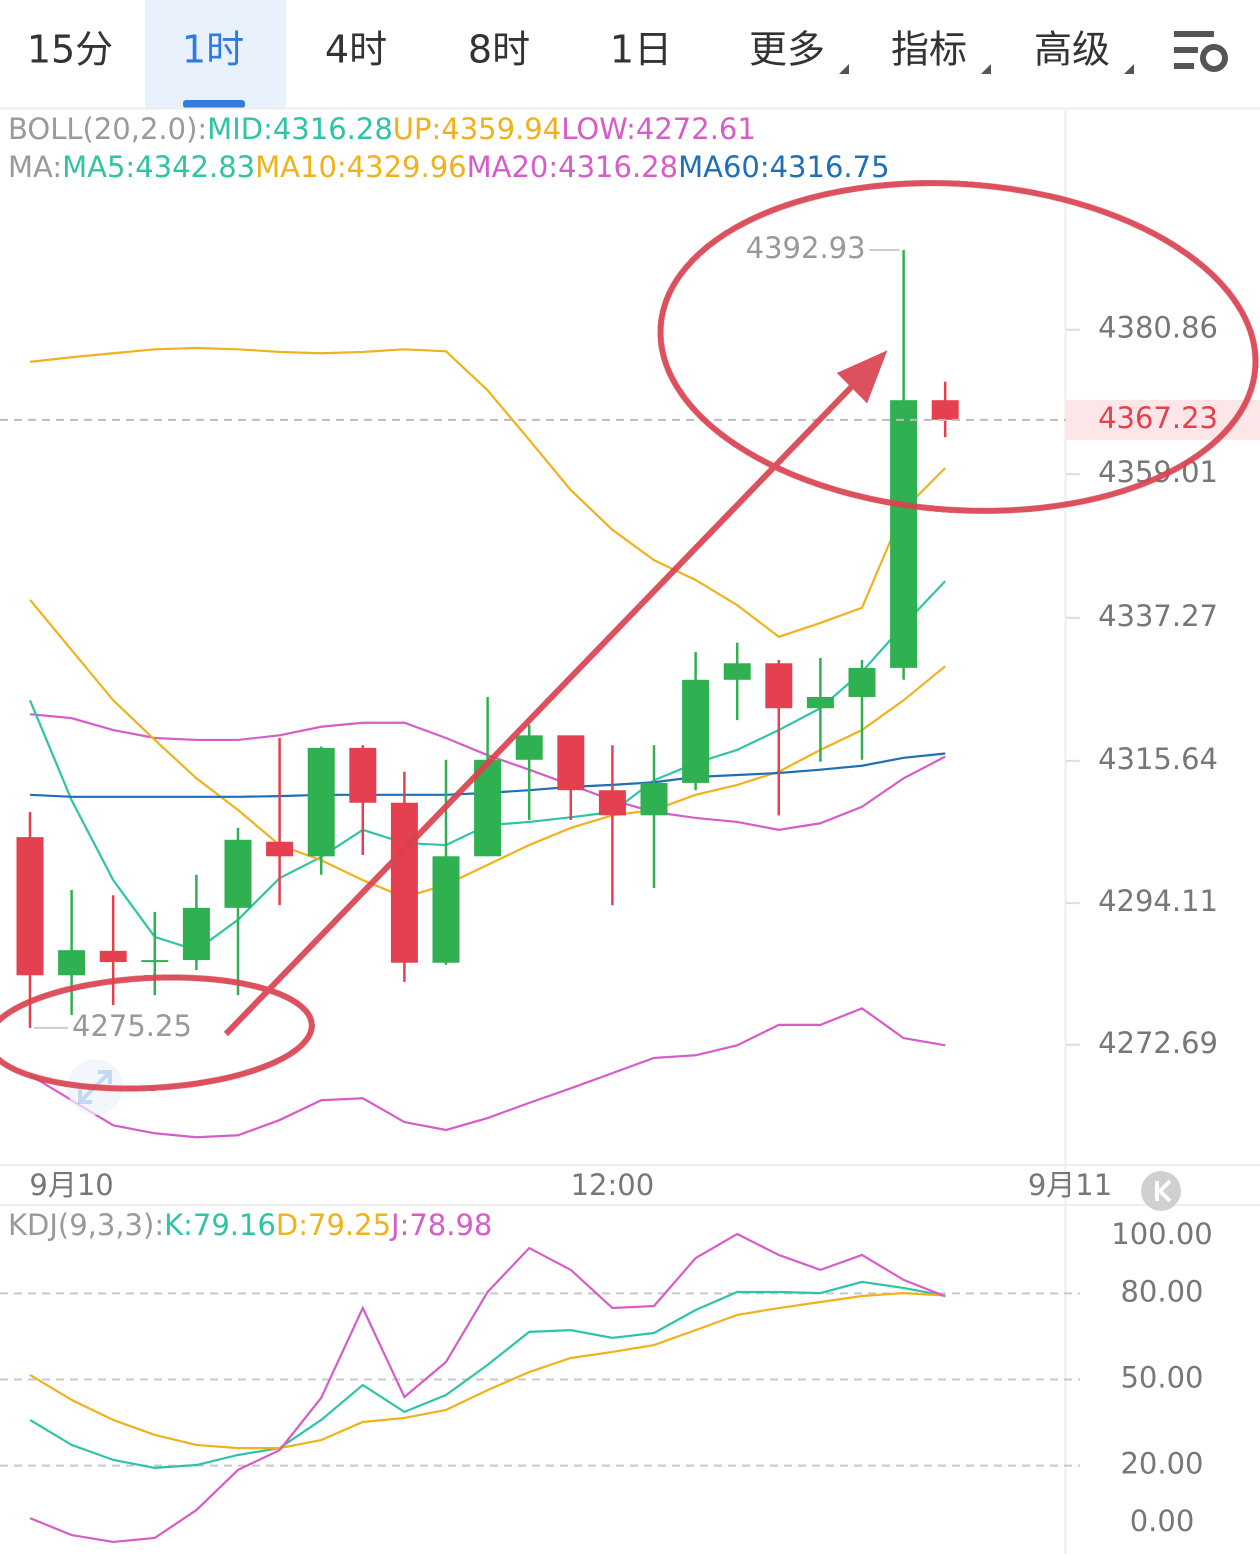 The width and height of the screenshot is (1260, 1554). I want to click on legend-item: MID:4316.28, so click(300, 129).